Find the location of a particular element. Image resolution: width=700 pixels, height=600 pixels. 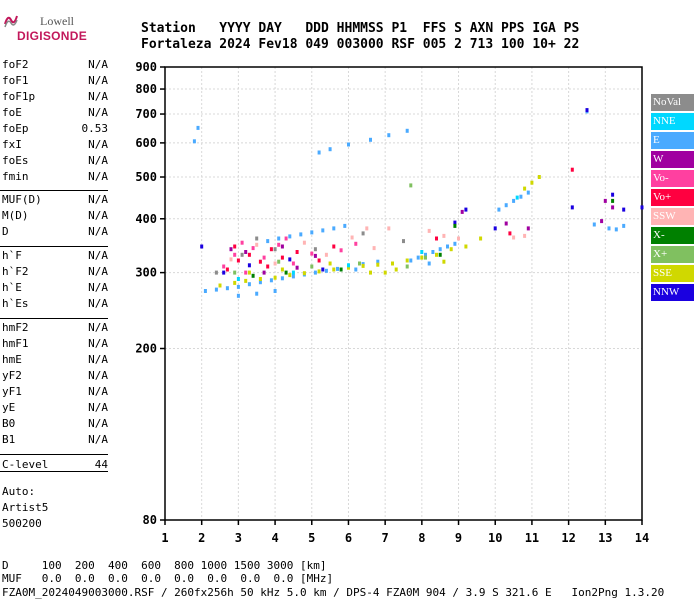

param-row-foes: foEs N/A is located at coordinates (55, 161).